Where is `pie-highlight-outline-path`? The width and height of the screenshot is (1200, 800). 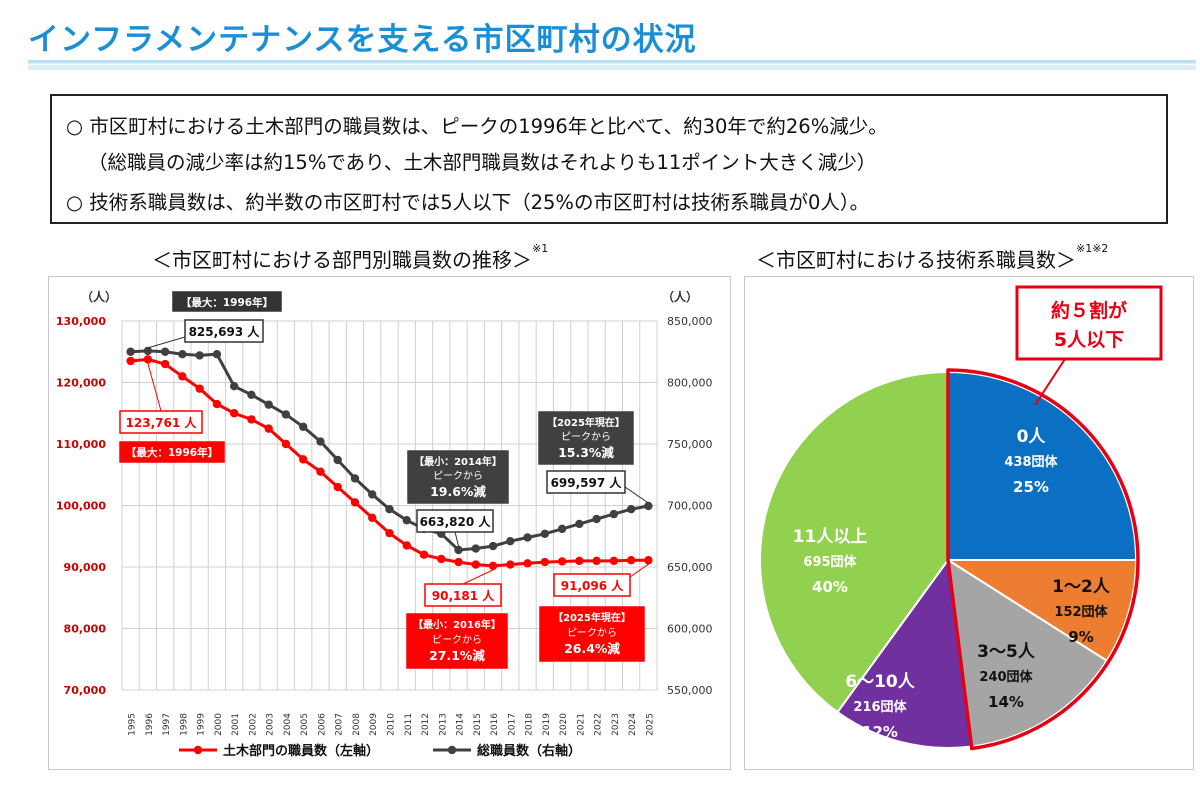
pie-highlight-outline-path is located at coordinates (1043, 559).